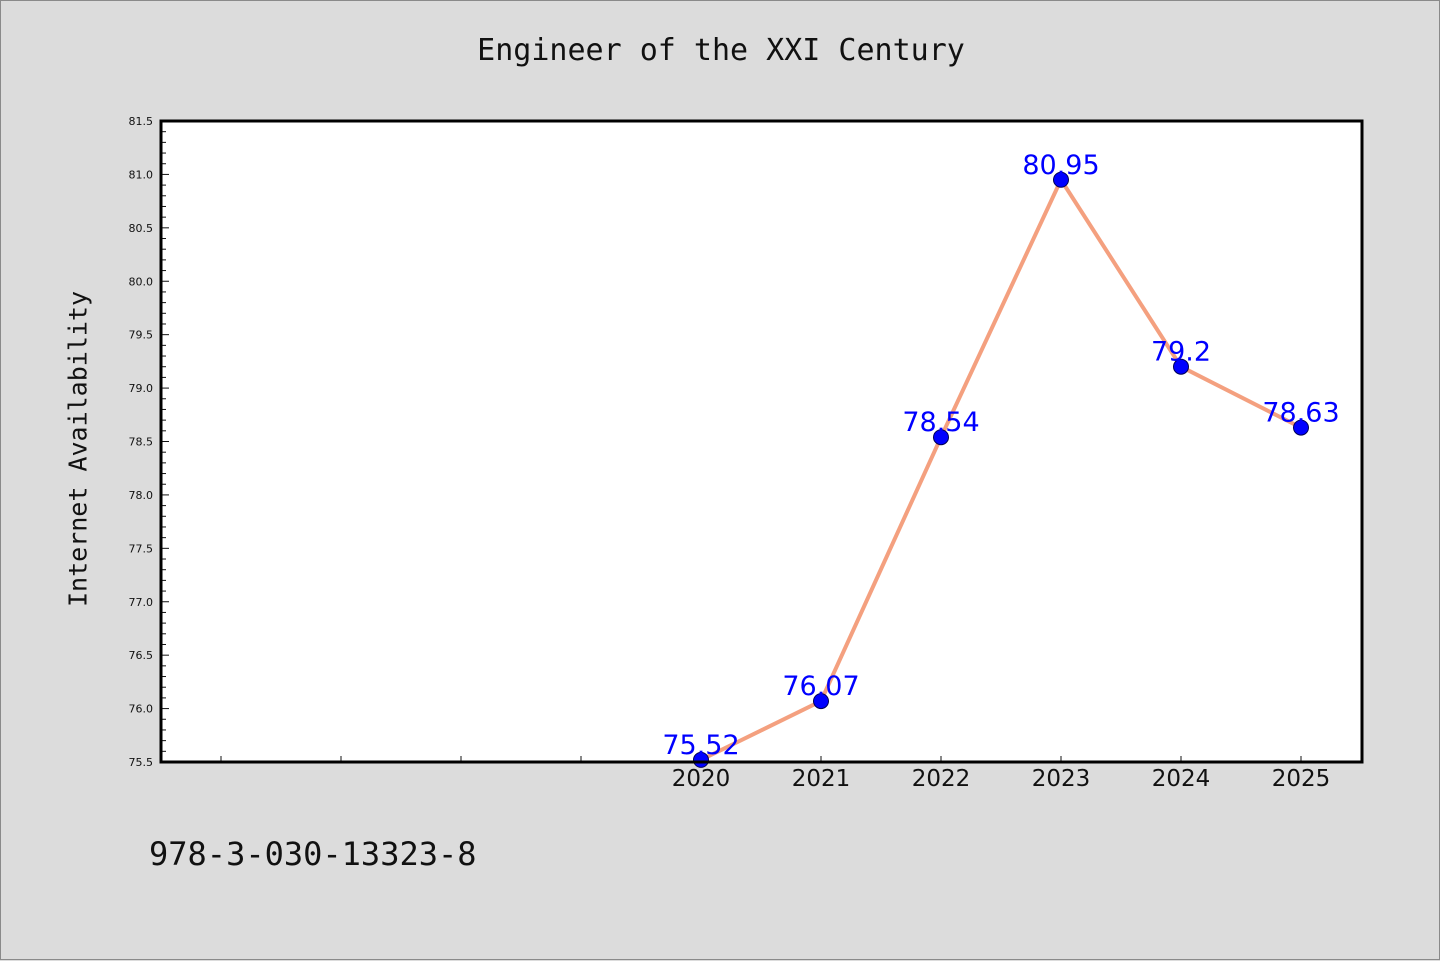 Image resolution: width=1440 pixels, height=961 pixels. I want to click on y-tick-label: 81.5, so click(141, 121).